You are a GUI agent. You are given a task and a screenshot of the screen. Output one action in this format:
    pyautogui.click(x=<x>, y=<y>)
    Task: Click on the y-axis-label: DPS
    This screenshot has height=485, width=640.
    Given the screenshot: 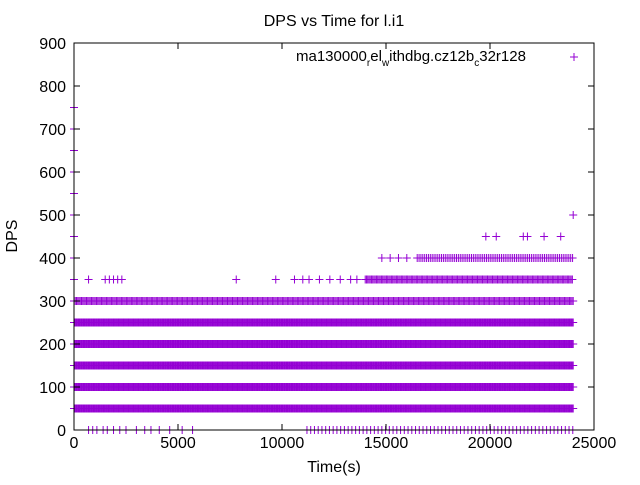 What is the action you would take?
    pyautogui.click(x=12, y=236)
    